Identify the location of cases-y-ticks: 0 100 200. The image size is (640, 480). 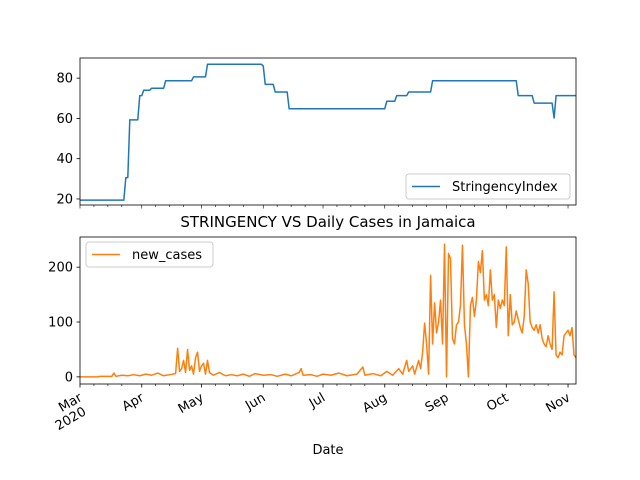
(64, 323).